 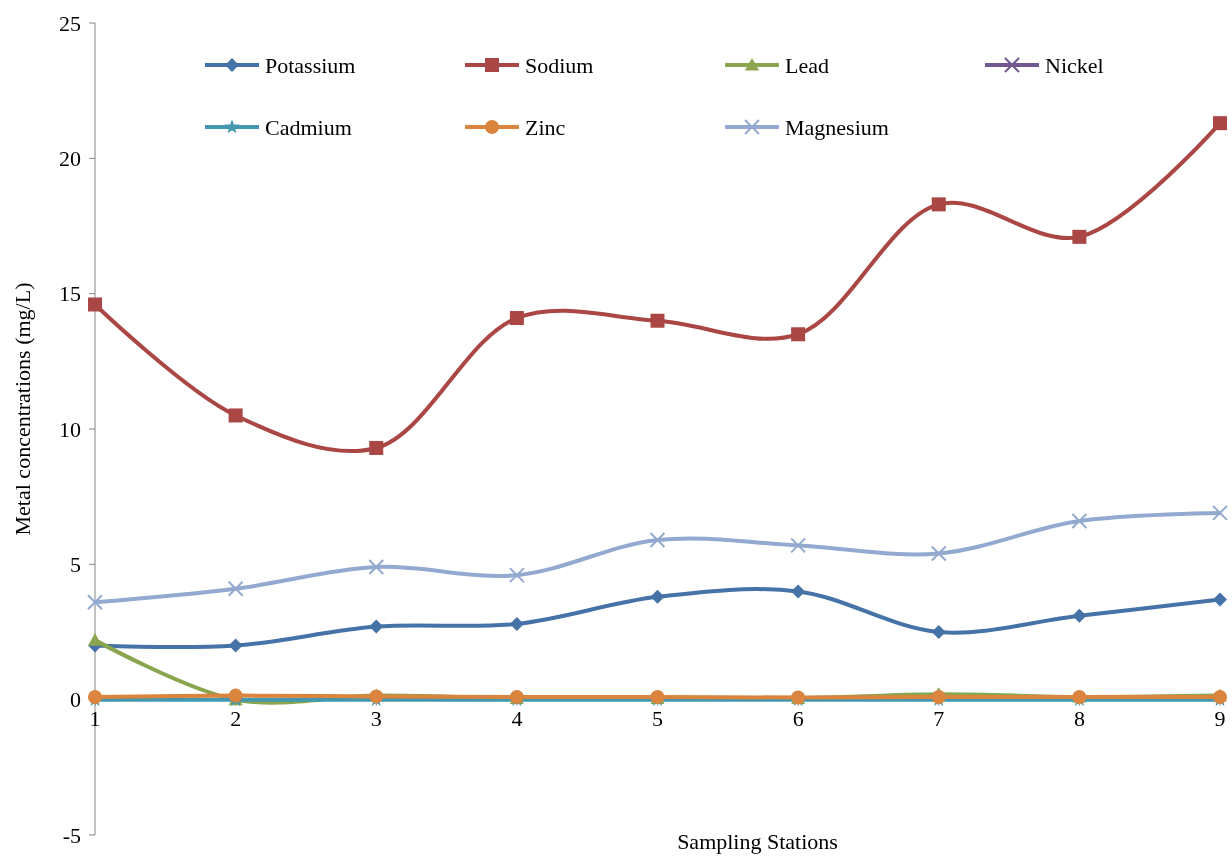 What do you see at coordinates (798, 718) in the screenshot?
I see `x-tick-label: 6` at bounding box center [798, 718].